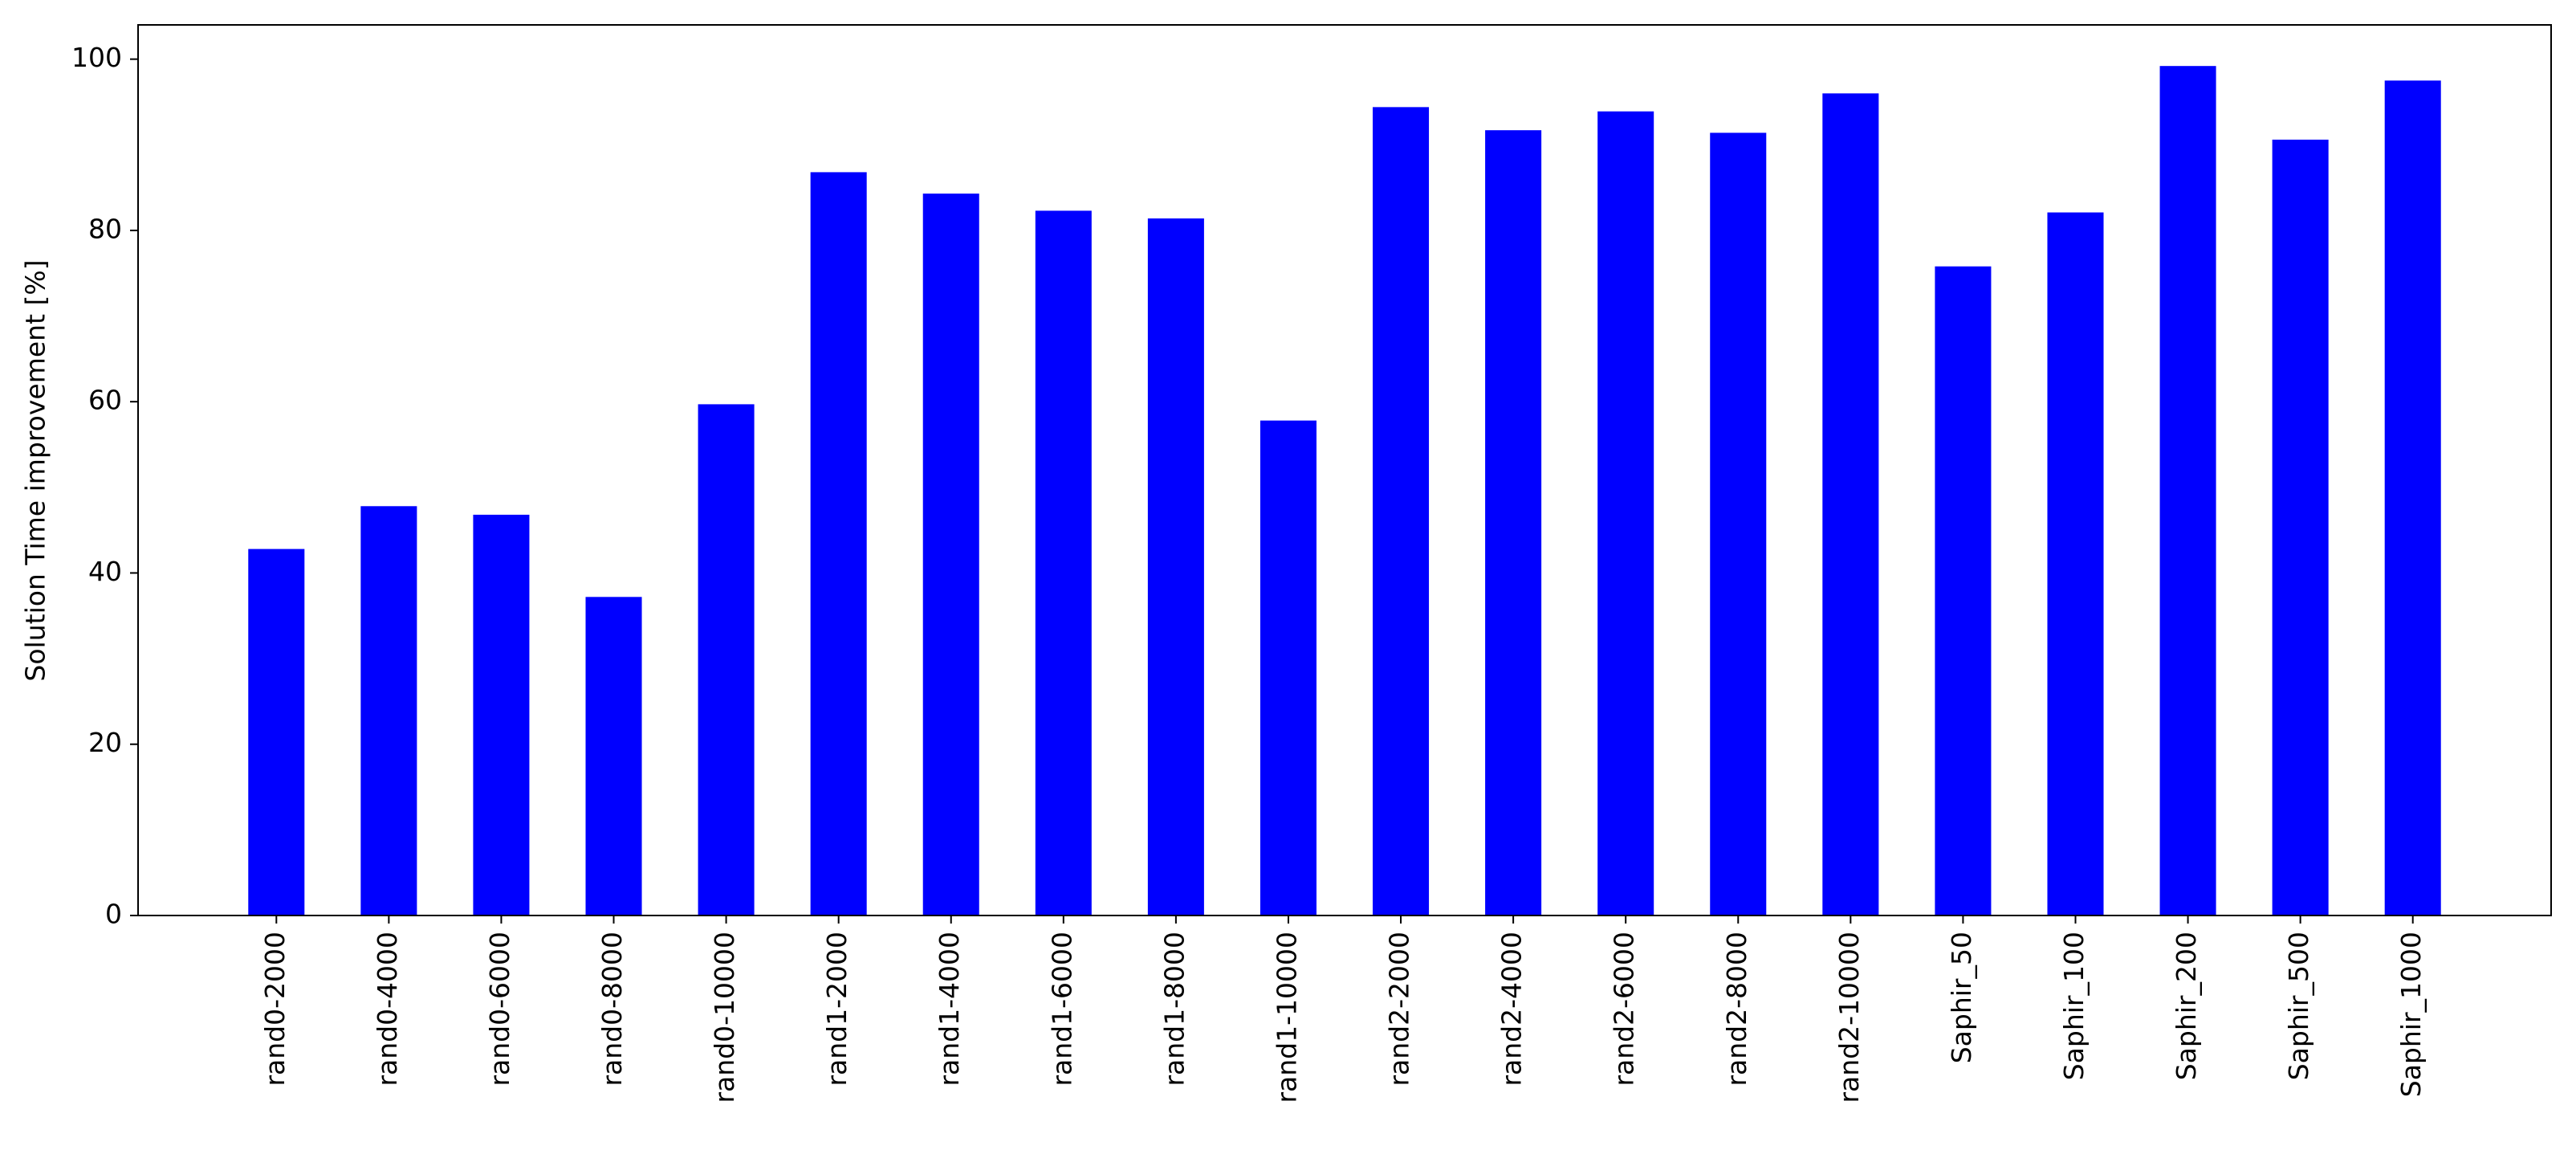  Describe the element at coordinates (837, 1009) in the screenshot. I see `x-tick-label: rand1-2000` at that location.